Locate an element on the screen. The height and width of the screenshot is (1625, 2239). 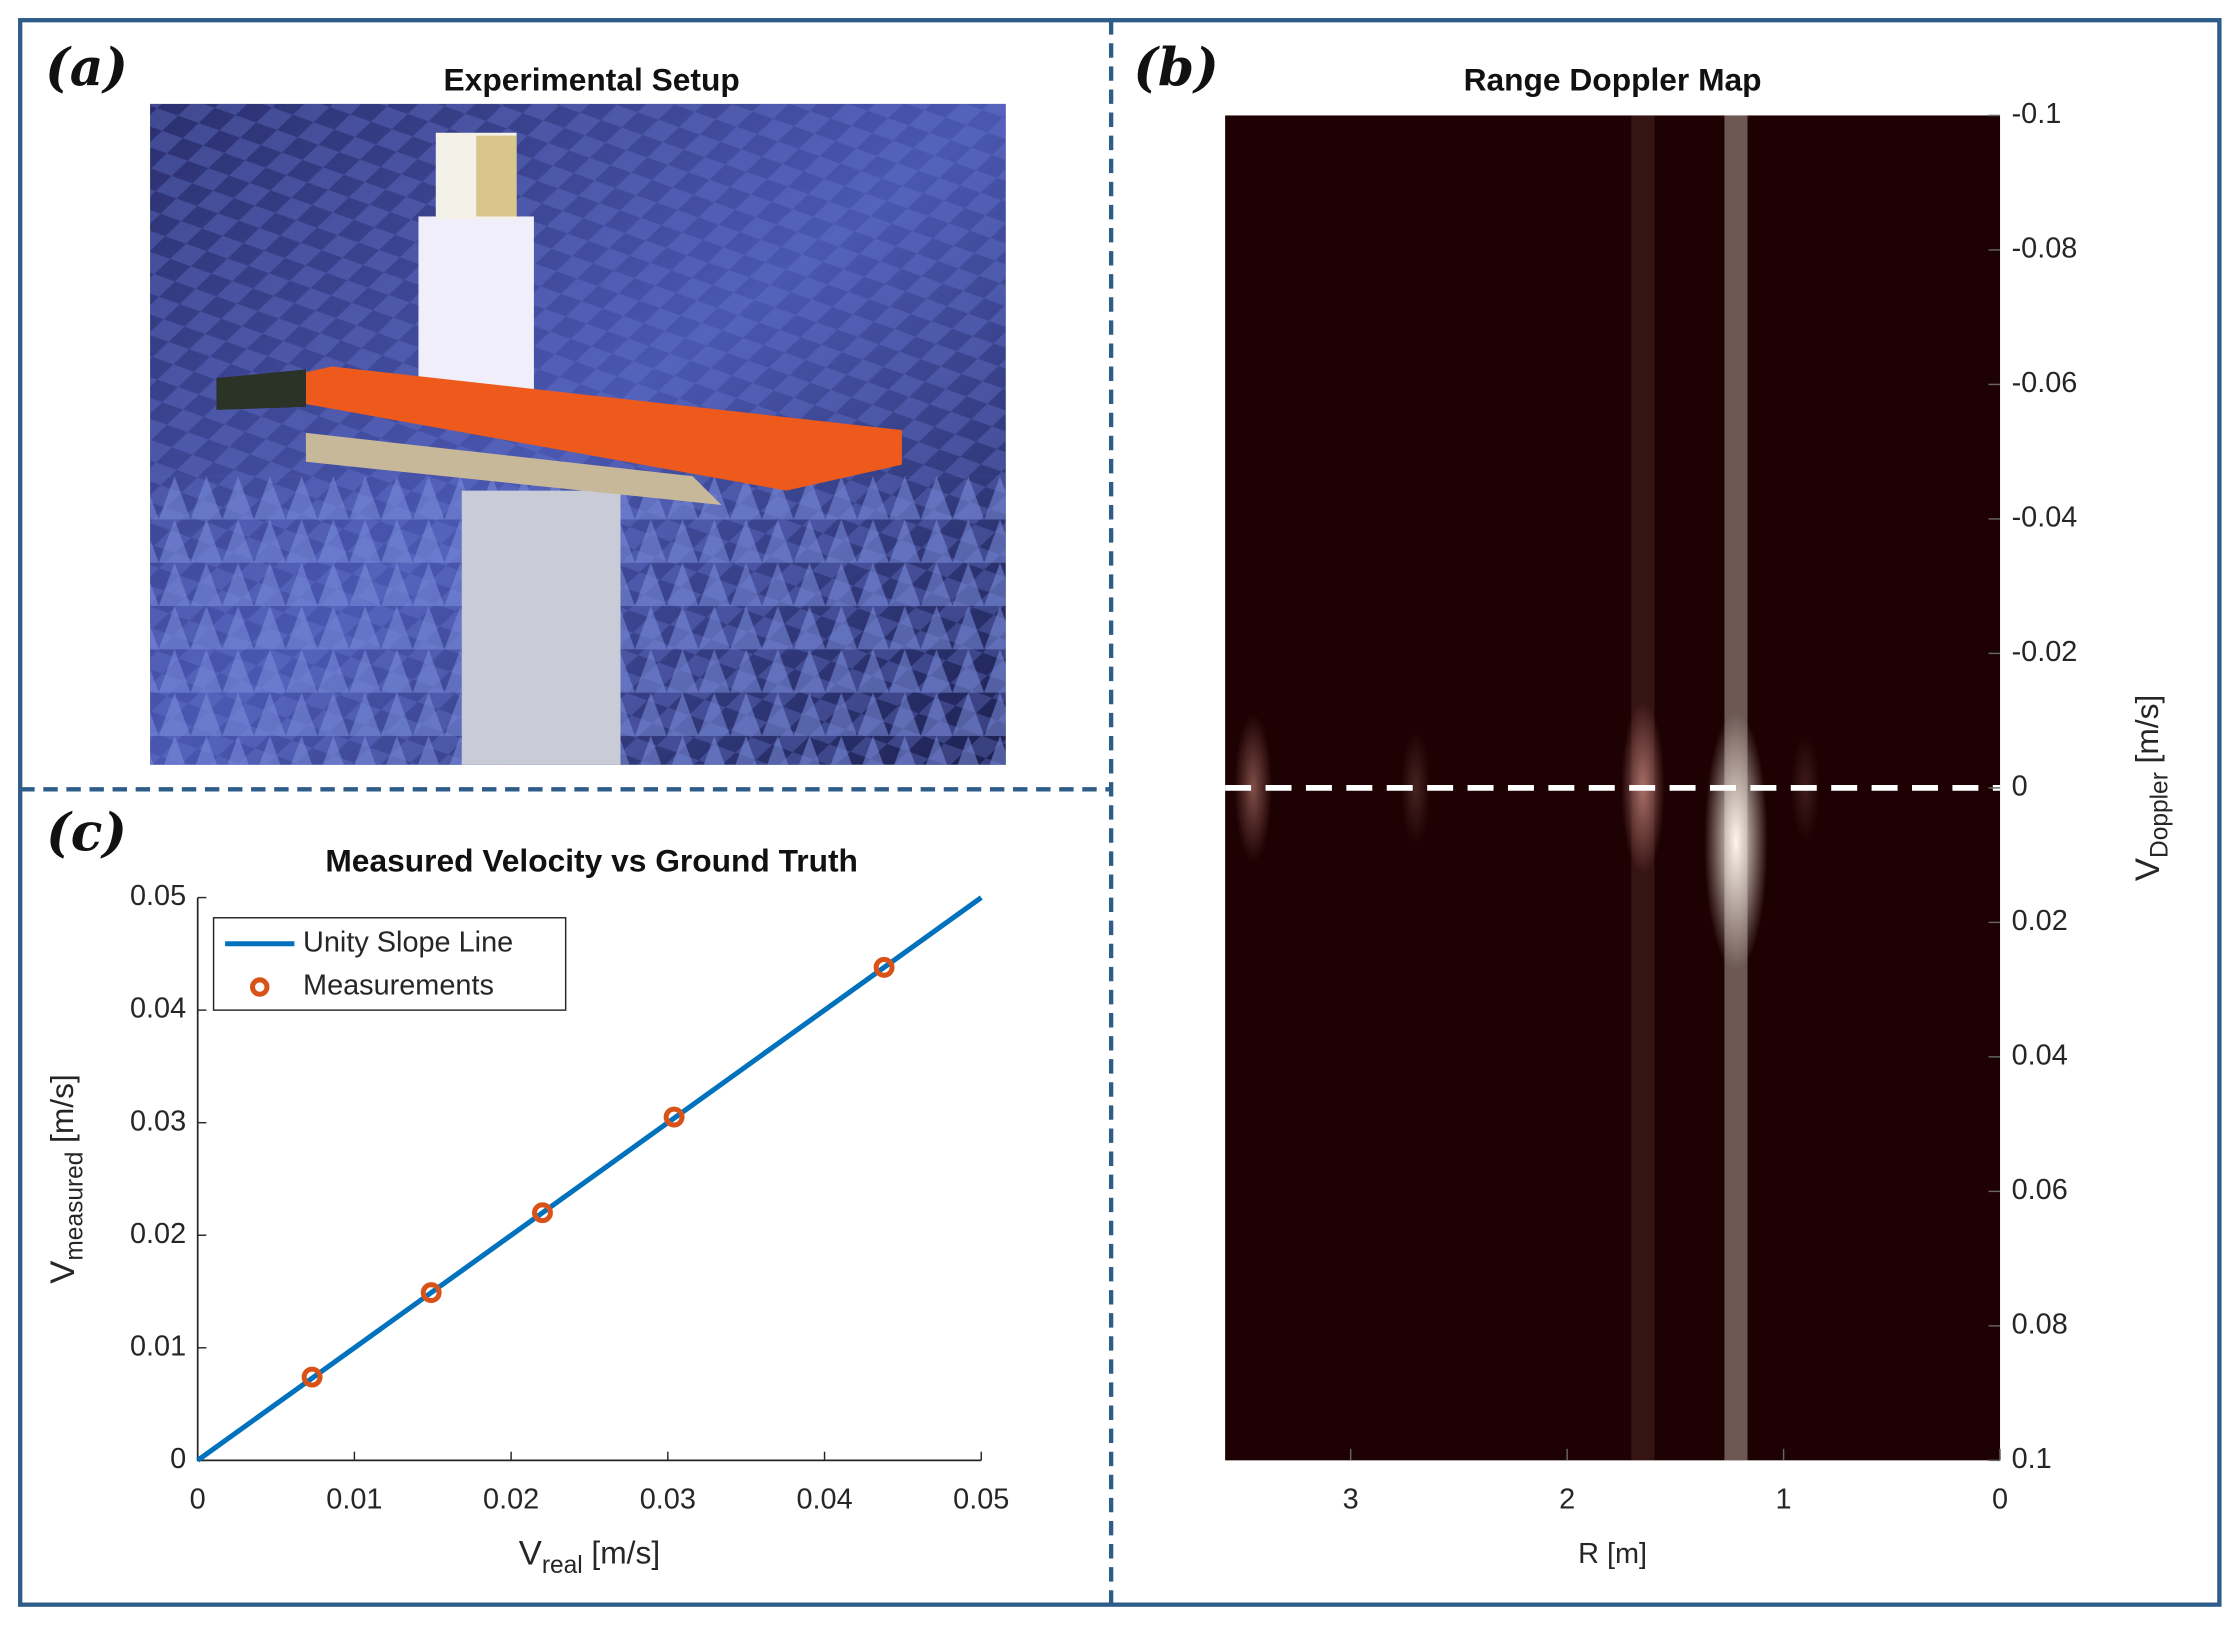
x-tick-label: 3 is located at coordinates (1351, 1499).